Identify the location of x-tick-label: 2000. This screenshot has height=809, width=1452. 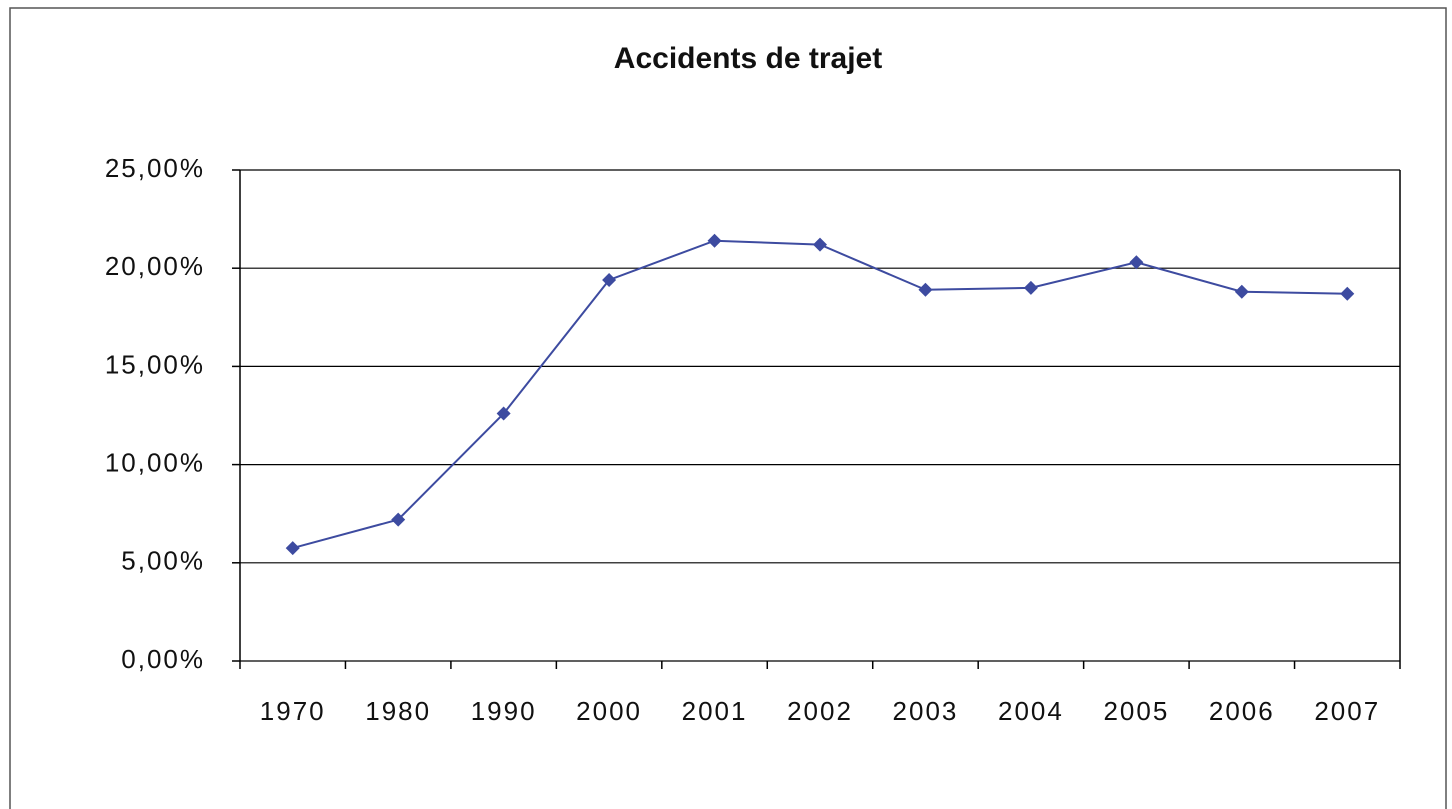
(609, 711).